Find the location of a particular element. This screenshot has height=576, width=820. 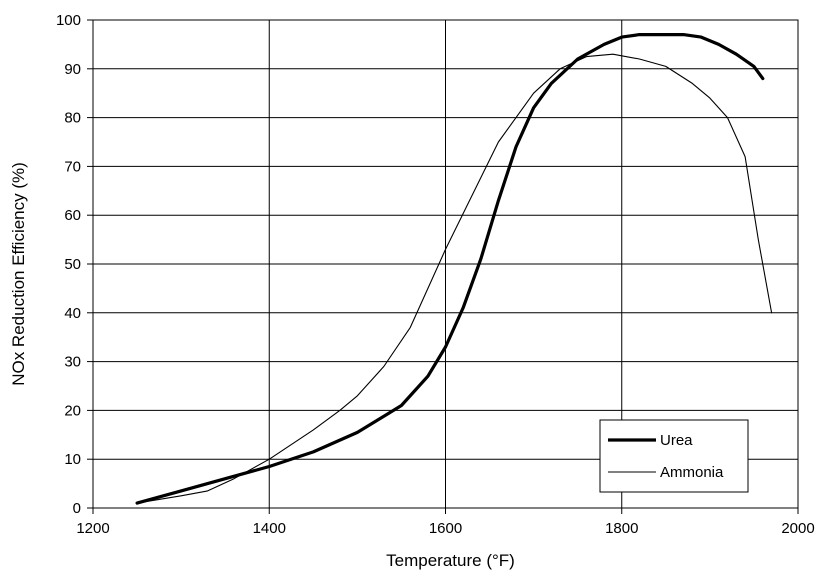

y-tick-label: 10 is located at coordinates (72, 459).